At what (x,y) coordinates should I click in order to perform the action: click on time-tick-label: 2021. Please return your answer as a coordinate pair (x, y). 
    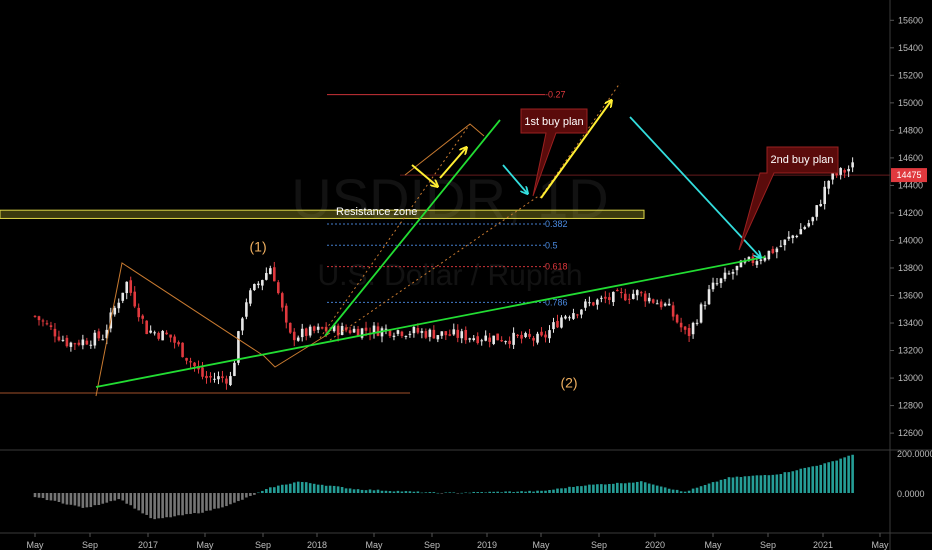
    Looking at the image, I should click on (823, 545).